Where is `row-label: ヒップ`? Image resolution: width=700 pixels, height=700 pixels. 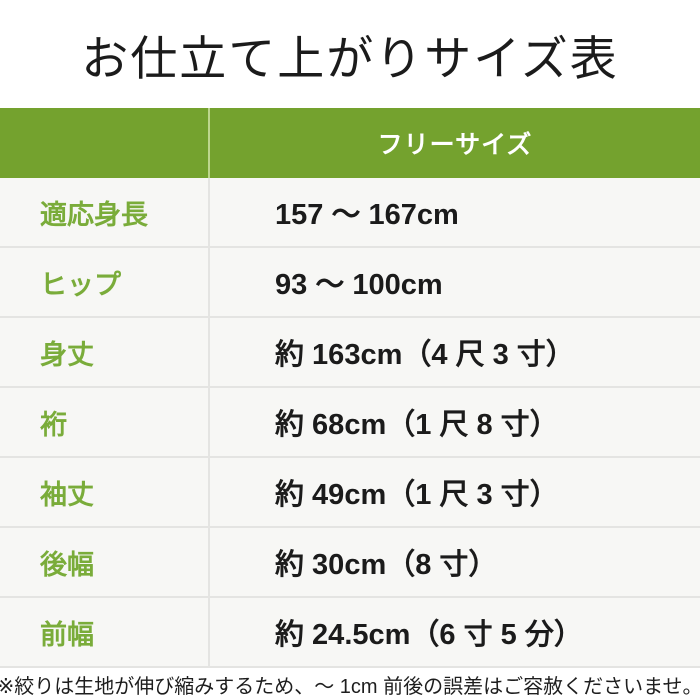
row-label: ヒップ is located at coordinates (105, 282).